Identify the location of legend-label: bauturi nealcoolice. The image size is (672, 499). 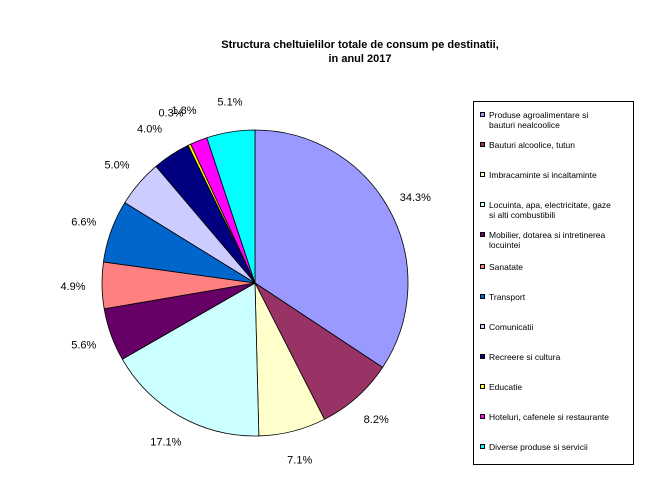
(524, 125).